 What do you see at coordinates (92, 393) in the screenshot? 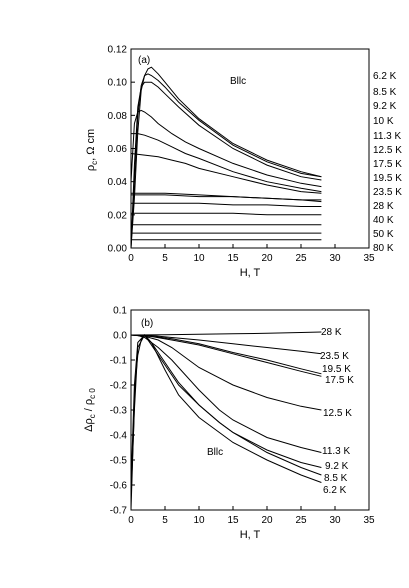
I see `y-axis-title-b-sub2: c 0` at bounding box center [92, 393].